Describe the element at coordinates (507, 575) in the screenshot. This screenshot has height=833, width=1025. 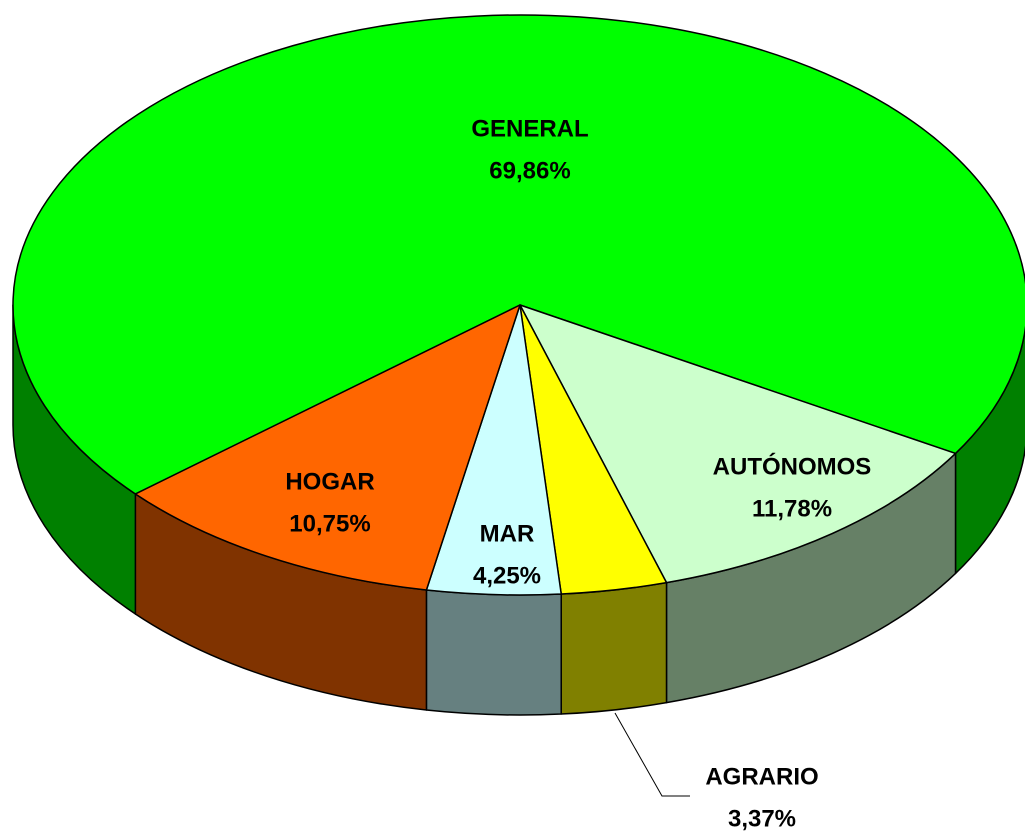
I see `slice-value-label: 4,25%` at that location.